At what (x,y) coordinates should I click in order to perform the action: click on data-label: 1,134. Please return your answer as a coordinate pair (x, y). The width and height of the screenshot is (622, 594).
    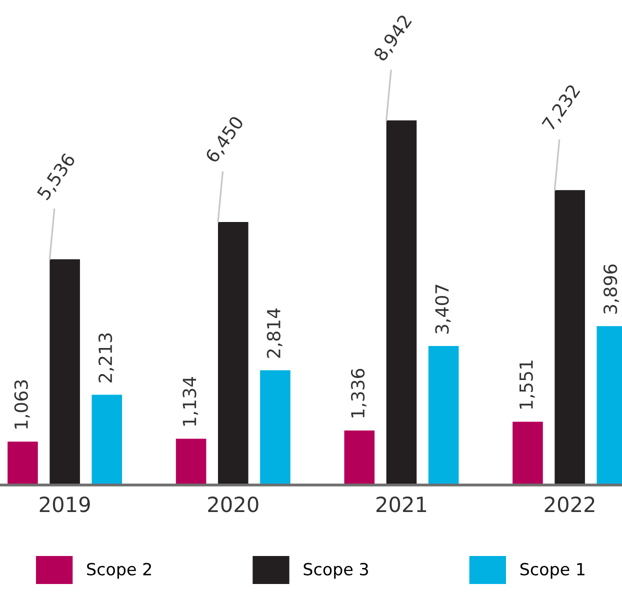
    Looking at the image, I should click on (190, 401).